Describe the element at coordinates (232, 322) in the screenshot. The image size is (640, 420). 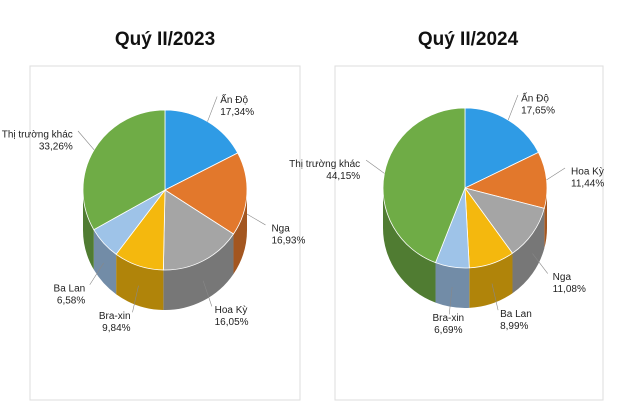
I see `value-label: 16,05%` at that location.